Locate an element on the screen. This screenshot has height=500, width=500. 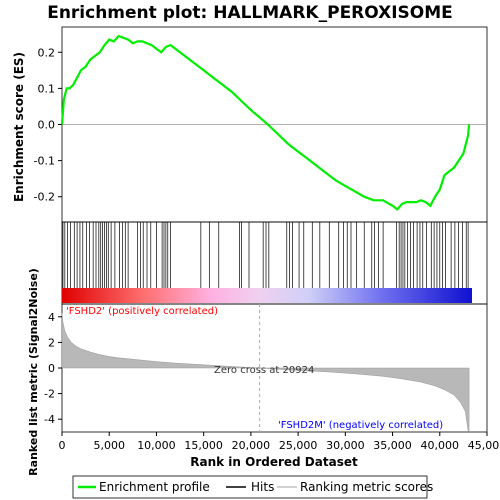
x-axis-label: Rank in Ordered Dataset is located at coordinates (274, 462).